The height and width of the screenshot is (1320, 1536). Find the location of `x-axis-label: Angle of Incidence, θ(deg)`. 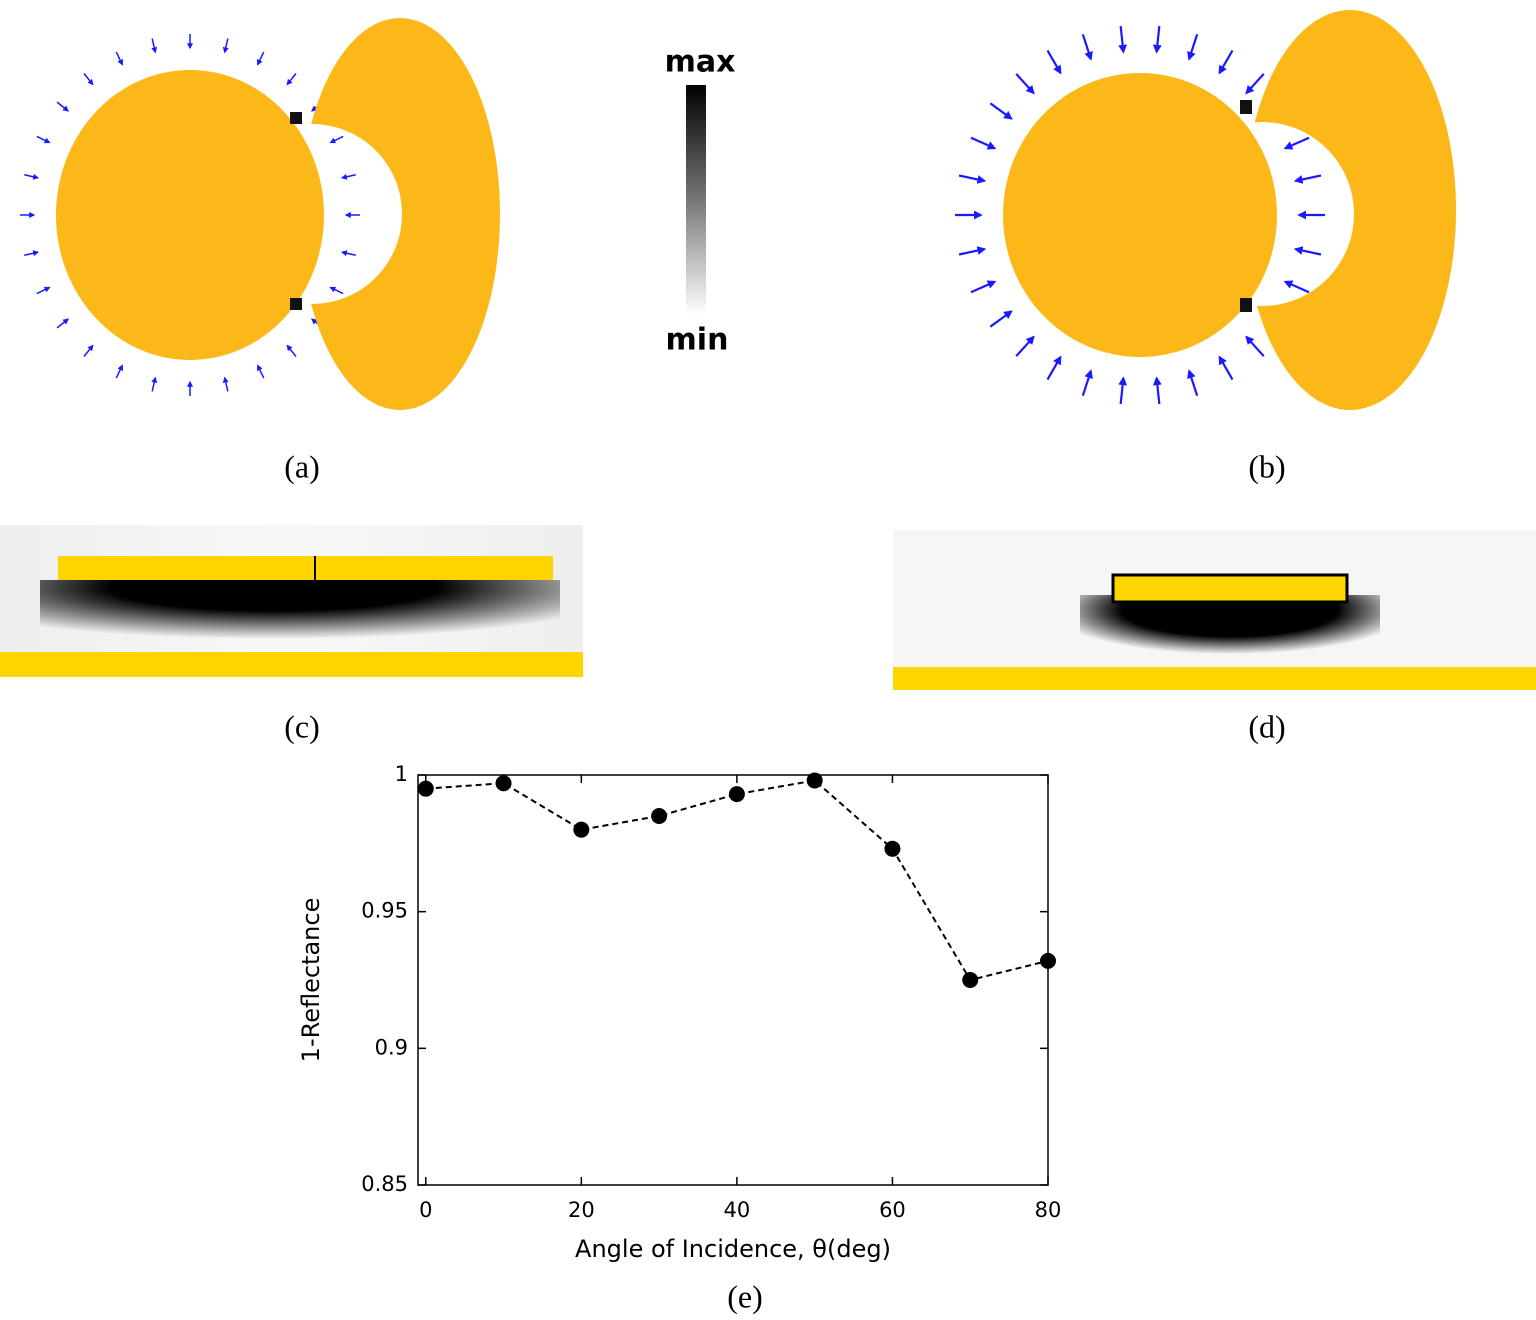

x-axis-label: Angle of Incidence, θ(deg) is located at coordinates (733, 1249).